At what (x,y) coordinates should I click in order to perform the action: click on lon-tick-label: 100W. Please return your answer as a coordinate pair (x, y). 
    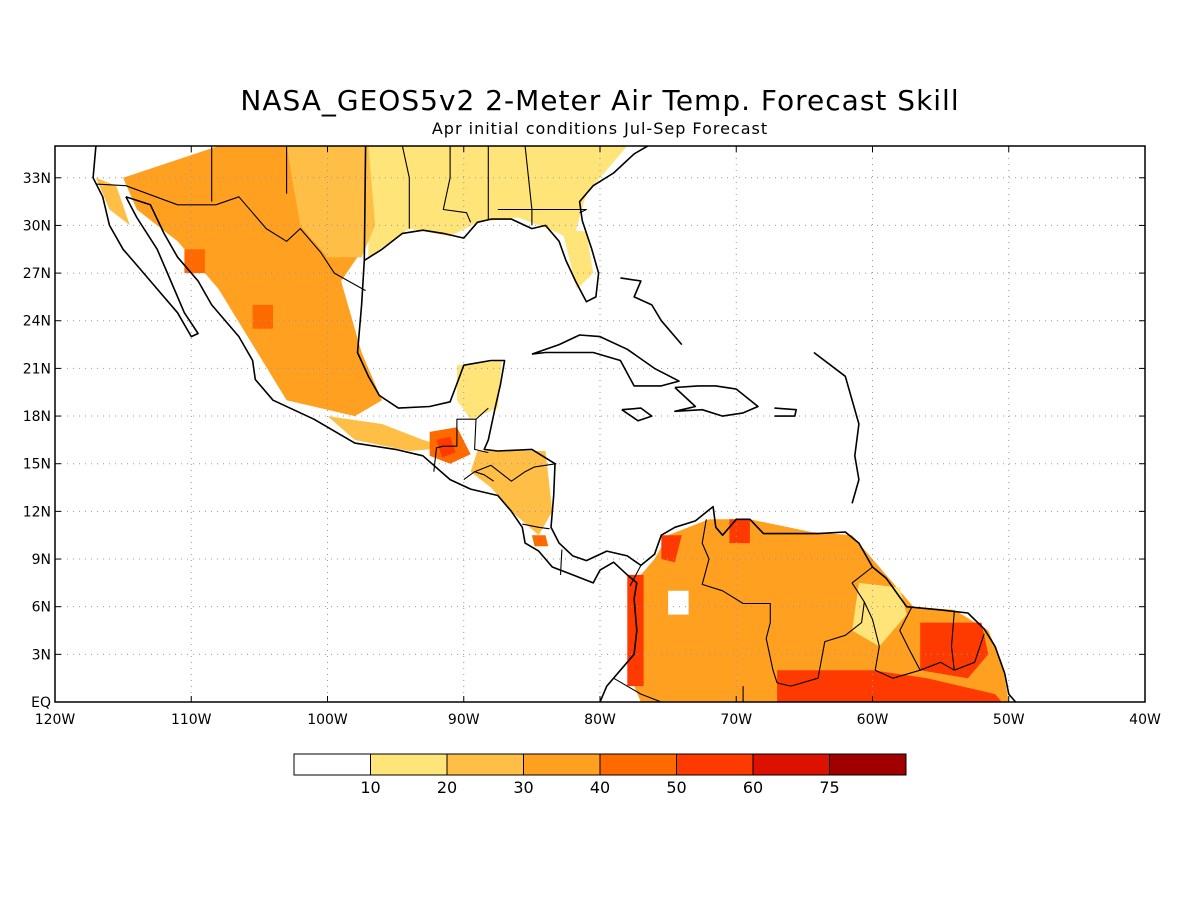
    Looking at the image, I should click on (327, 720).